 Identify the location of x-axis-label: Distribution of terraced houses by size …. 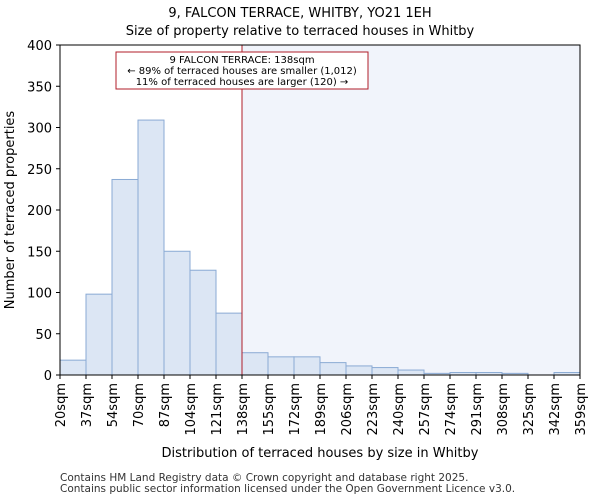
(320, 453).